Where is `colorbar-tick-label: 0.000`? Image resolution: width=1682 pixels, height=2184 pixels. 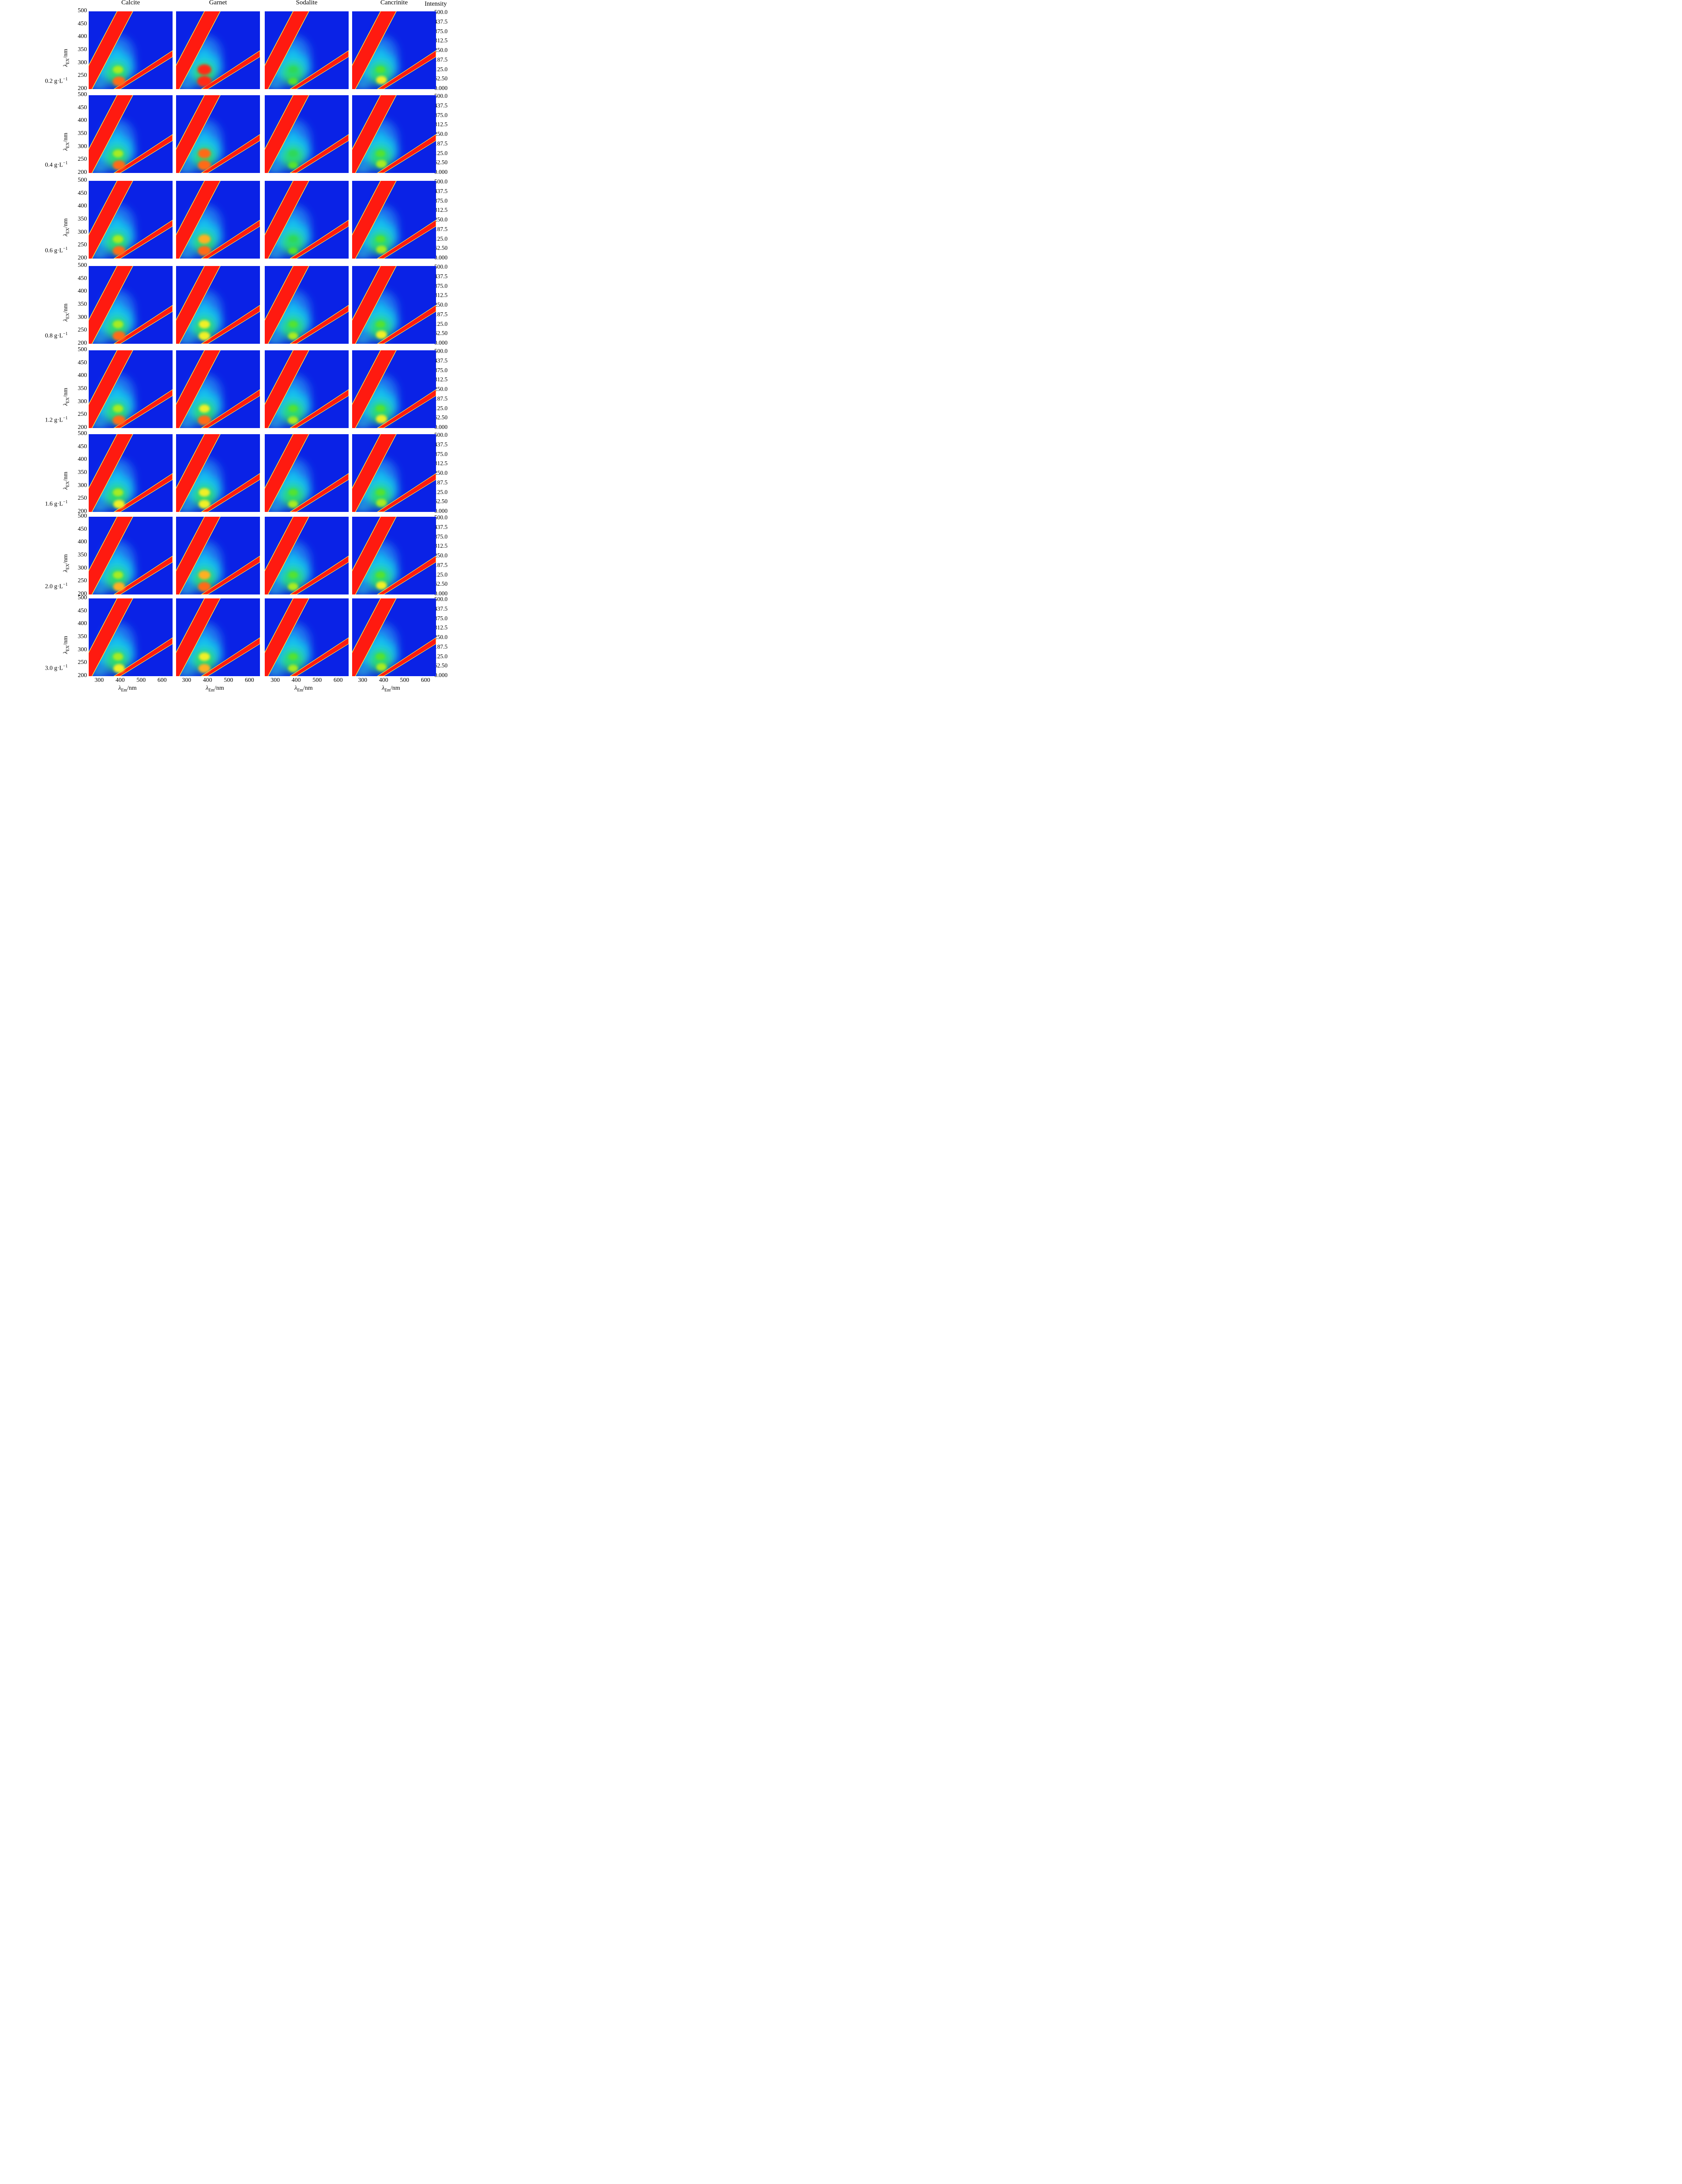 colorbar-tick-label: 0.000 is located at coordinates (441, 593).